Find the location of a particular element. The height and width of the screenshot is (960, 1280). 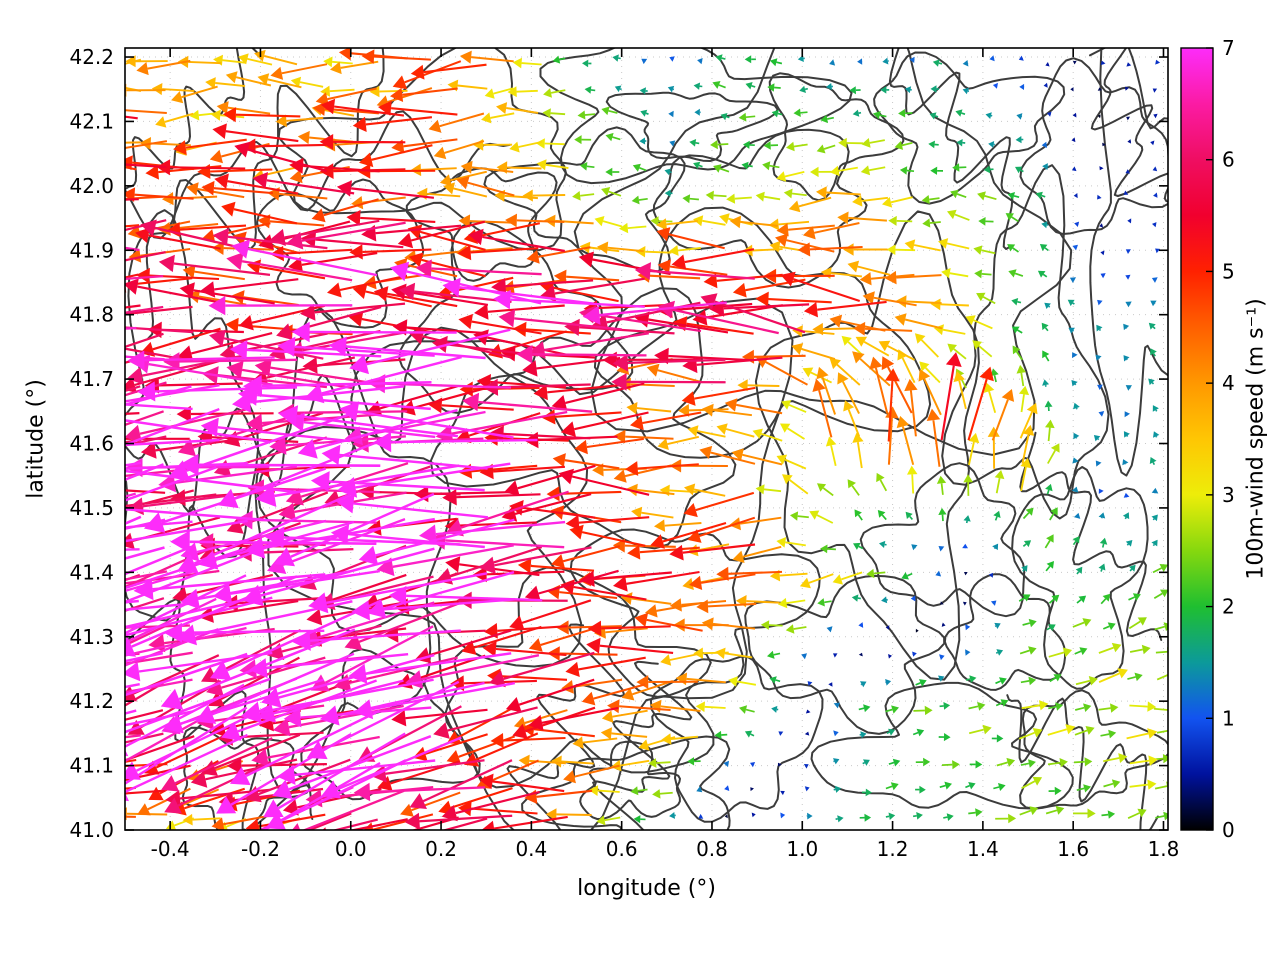

svg-text: 41.6 is located at coordinates (91, 444).